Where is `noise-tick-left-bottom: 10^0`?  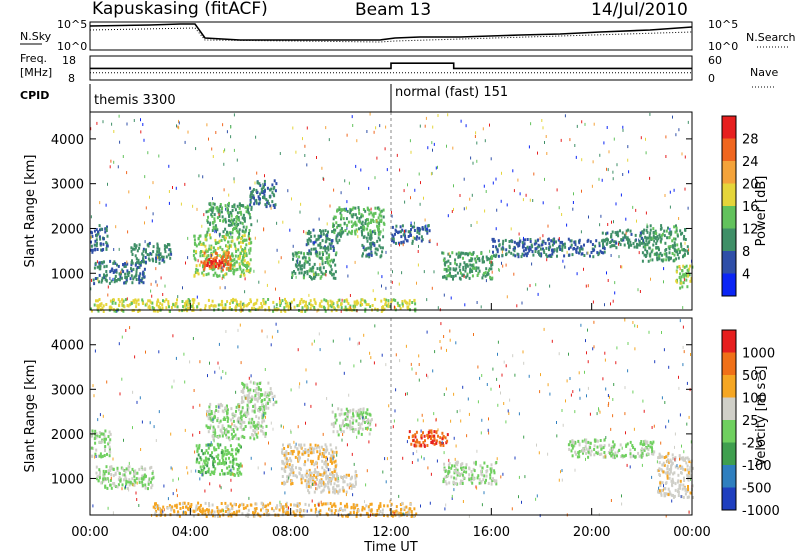
noise-tick-left-bottom: 10^0 is located at coordinates (72, 46).